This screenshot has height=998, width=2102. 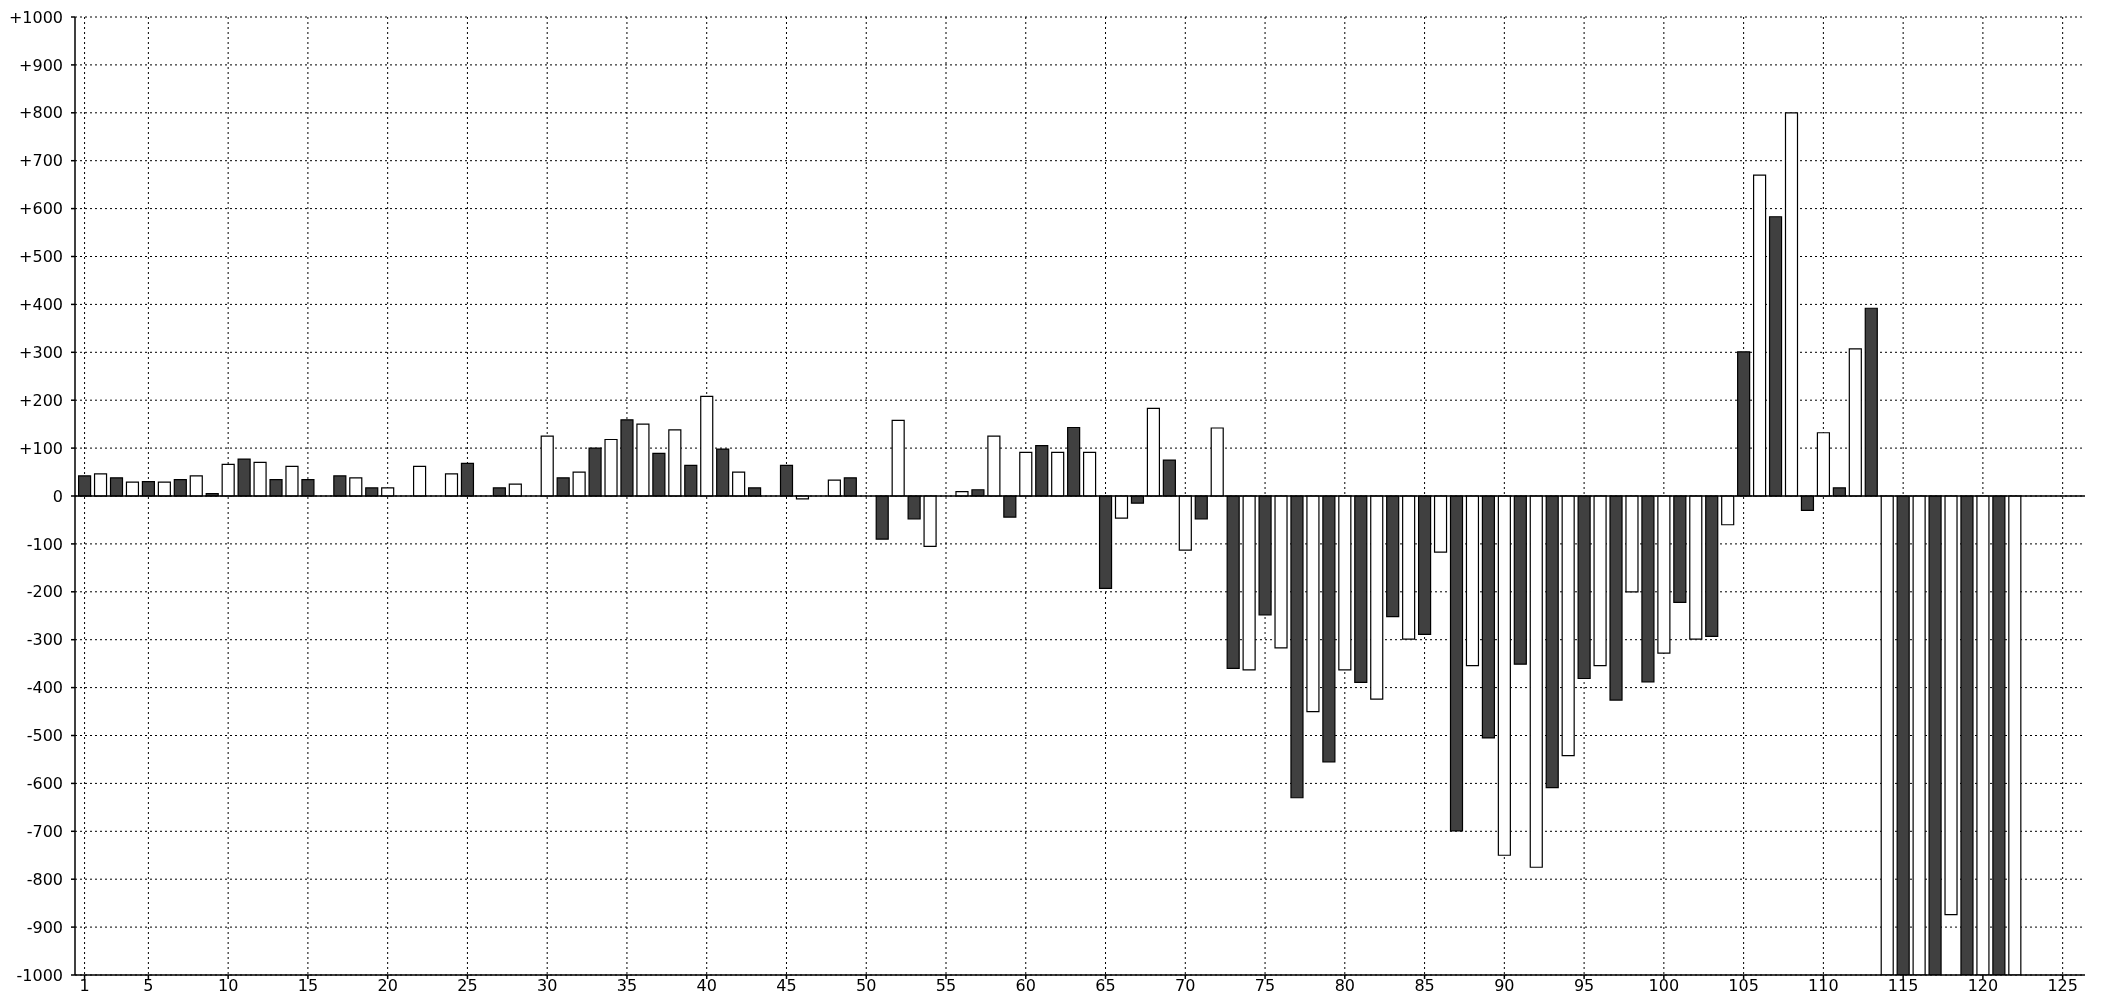 I want to click on y-tick-label: +800, so click(x=41, y=113).